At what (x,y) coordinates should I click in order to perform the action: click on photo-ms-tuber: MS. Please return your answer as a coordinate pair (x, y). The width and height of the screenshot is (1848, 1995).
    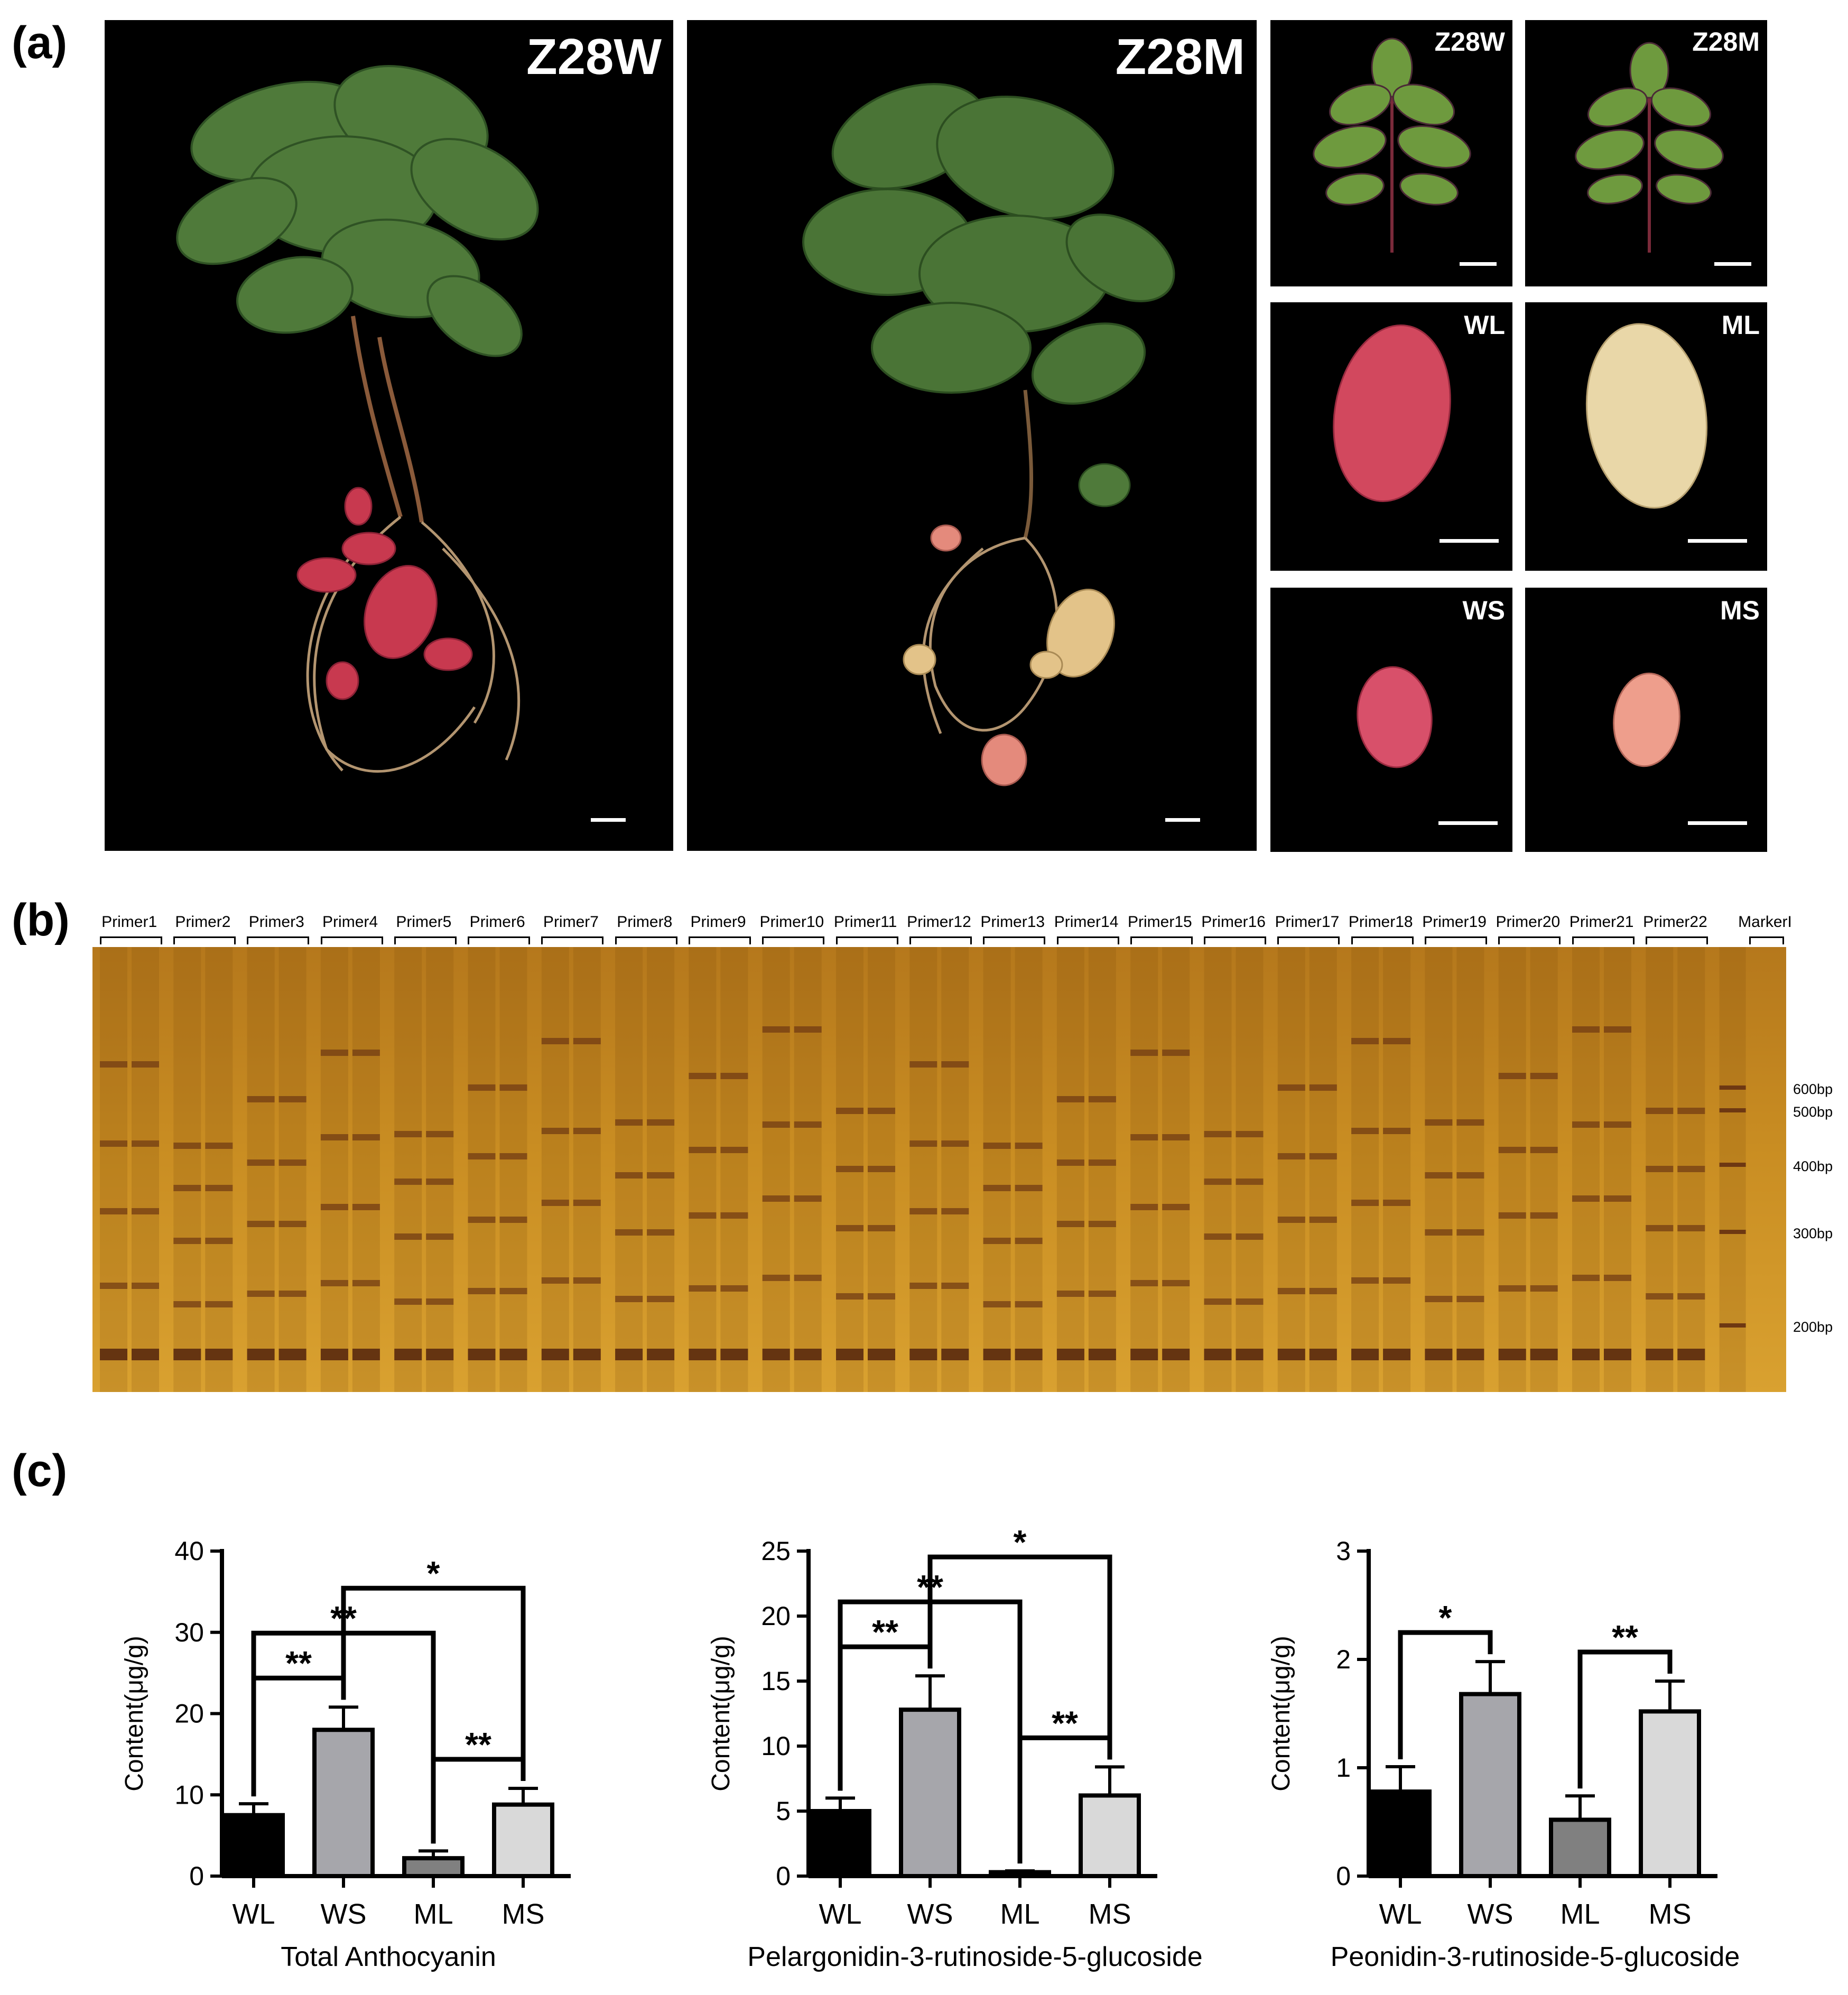
    Looking at the image, I should click on (1646, 720).